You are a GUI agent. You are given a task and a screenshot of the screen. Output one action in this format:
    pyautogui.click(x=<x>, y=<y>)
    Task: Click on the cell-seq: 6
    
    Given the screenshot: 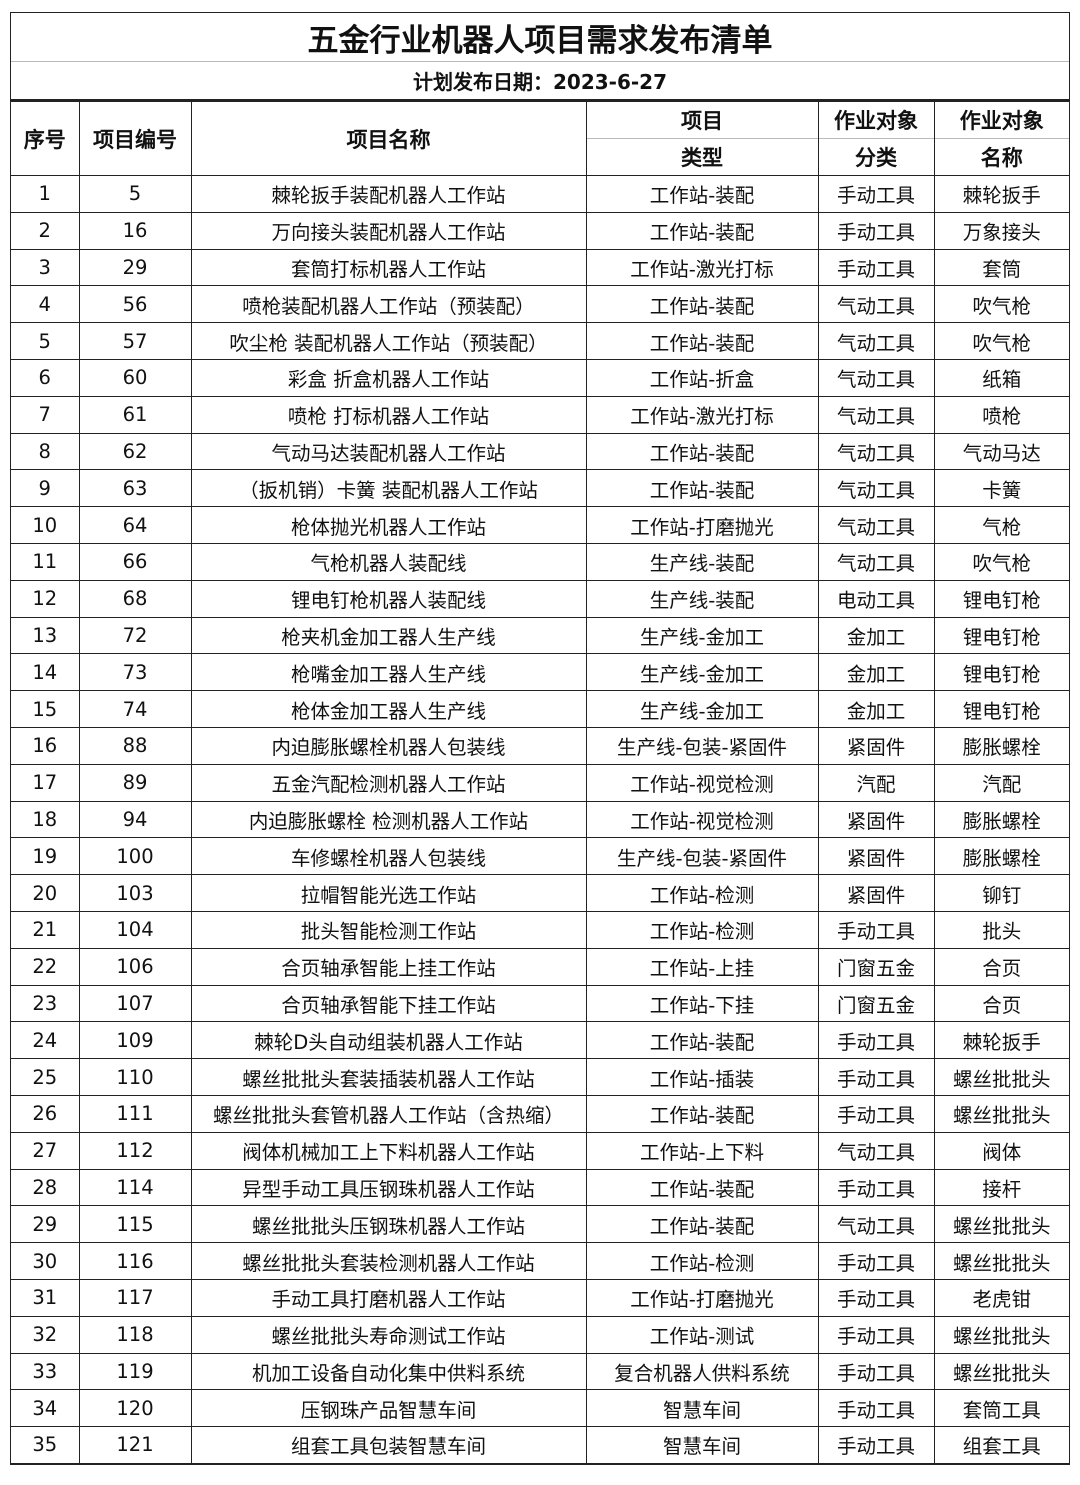 What is the action you would take?
    pyautogui.click(x=45, y=377)
    